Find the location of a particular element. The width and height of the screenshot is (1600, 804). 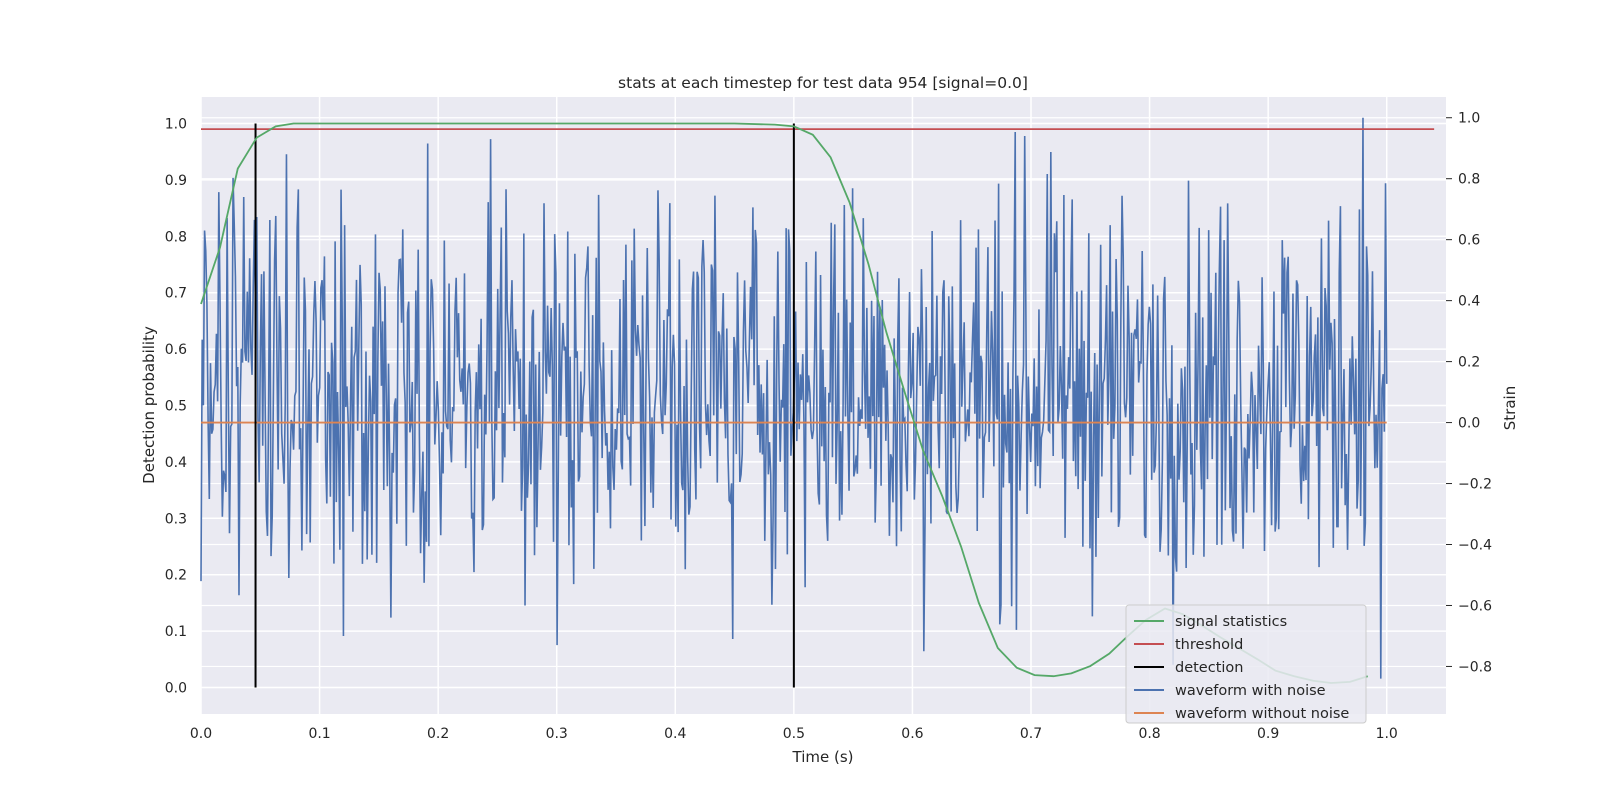

x-axis-label: Time (s) is located at coordinates (823, 757).